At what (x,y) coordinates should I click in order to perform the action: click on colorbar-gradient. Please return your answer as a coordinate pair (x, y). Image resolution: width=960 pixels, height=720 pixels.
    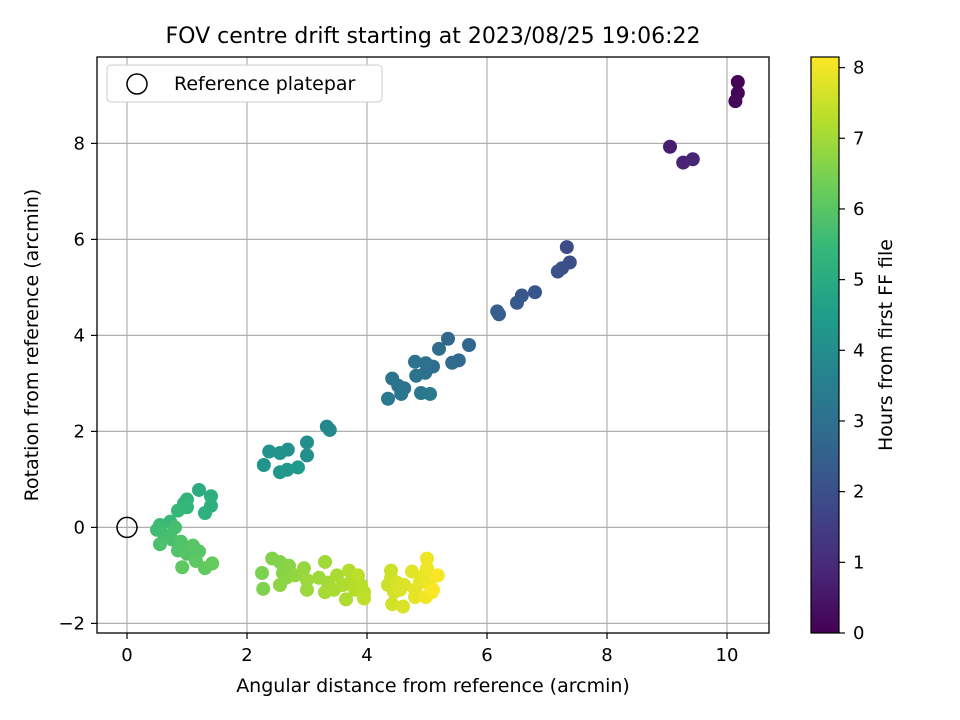
    Looking at the image, I should click on (825, 345).